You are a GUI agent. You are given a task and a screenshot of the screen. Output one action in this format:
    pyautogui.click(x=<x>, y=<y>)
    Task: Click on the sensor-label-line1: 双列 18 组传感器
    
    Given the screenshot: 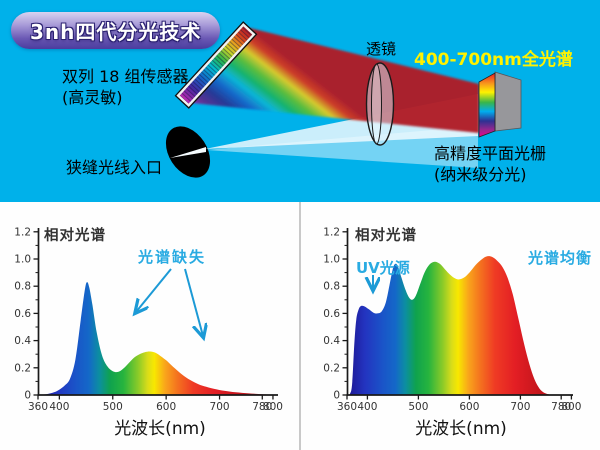 What is the action you would take?
    pyautogui.click(x=125, y=76)
    